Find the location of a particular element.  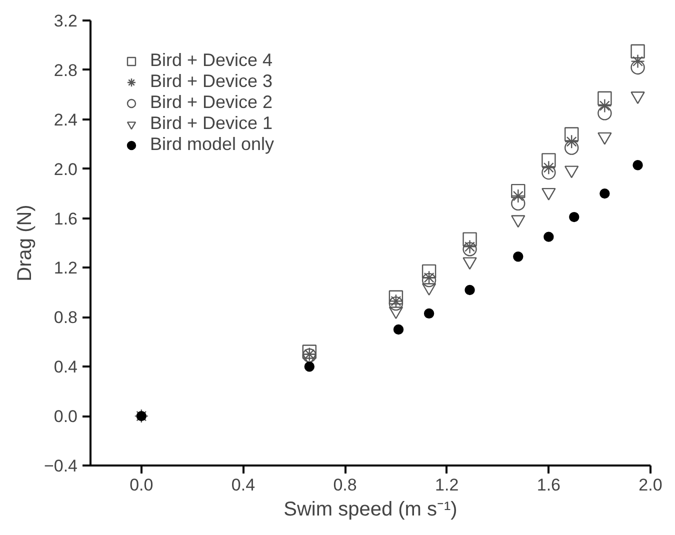

y-tick-label: 3.2 is located at coordinates (66, 21).